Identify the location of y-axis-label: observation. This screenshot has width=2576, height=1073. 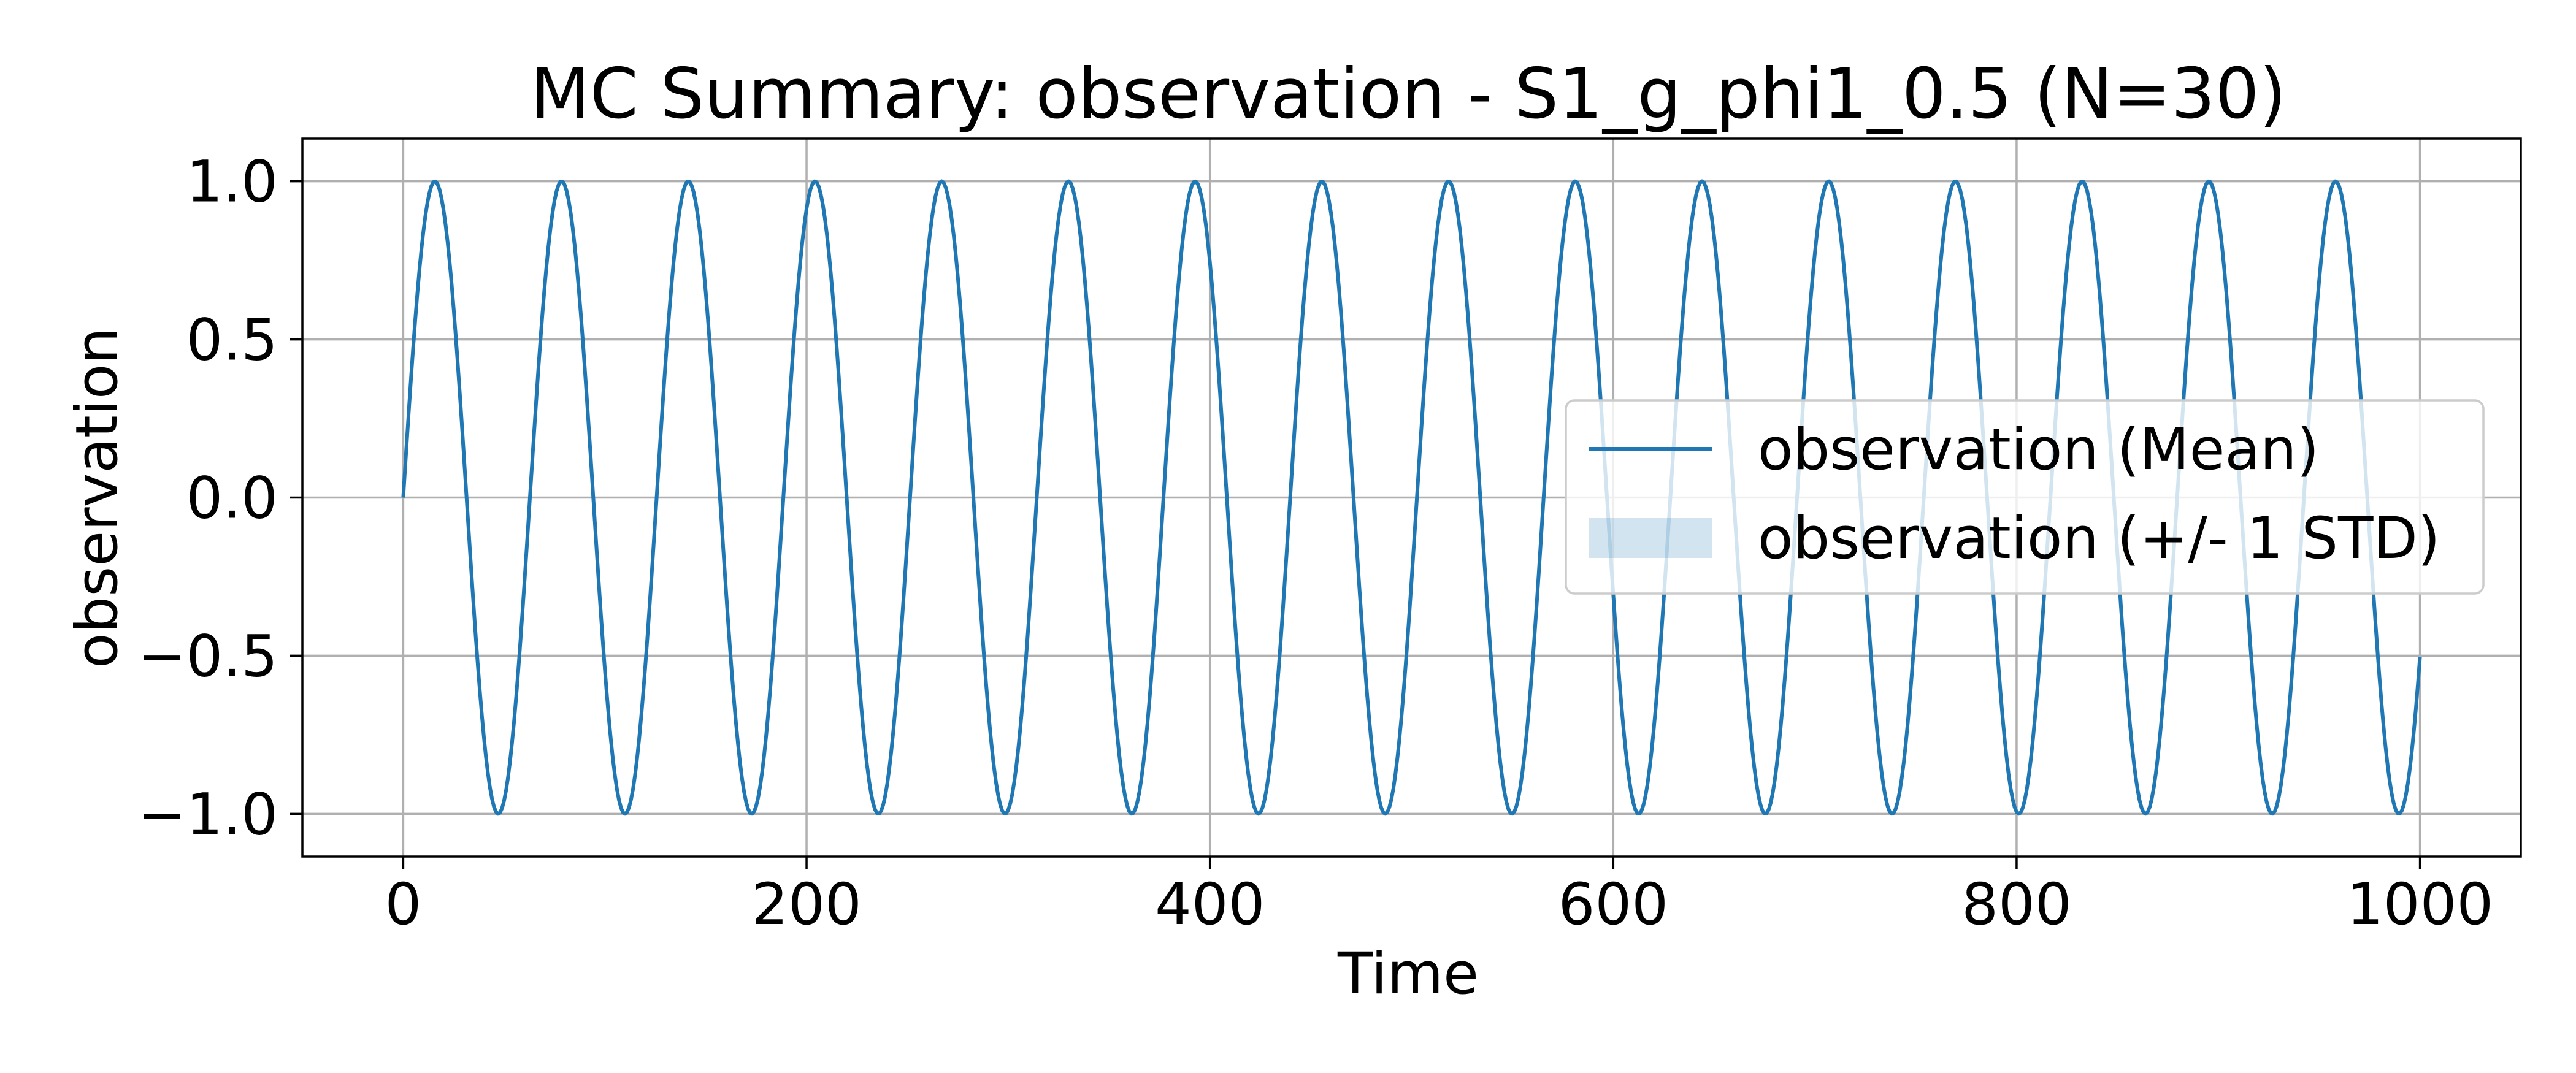
(97, 497).